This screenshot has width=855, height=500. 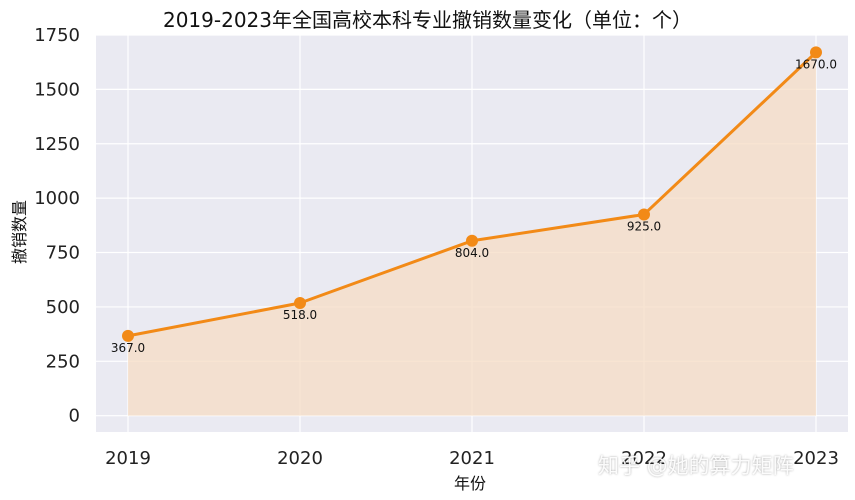 What do you see at coordinates (300, 458) in the screenshot?
I see `x-tick-label: 2020` at bounding box center [300, 458].